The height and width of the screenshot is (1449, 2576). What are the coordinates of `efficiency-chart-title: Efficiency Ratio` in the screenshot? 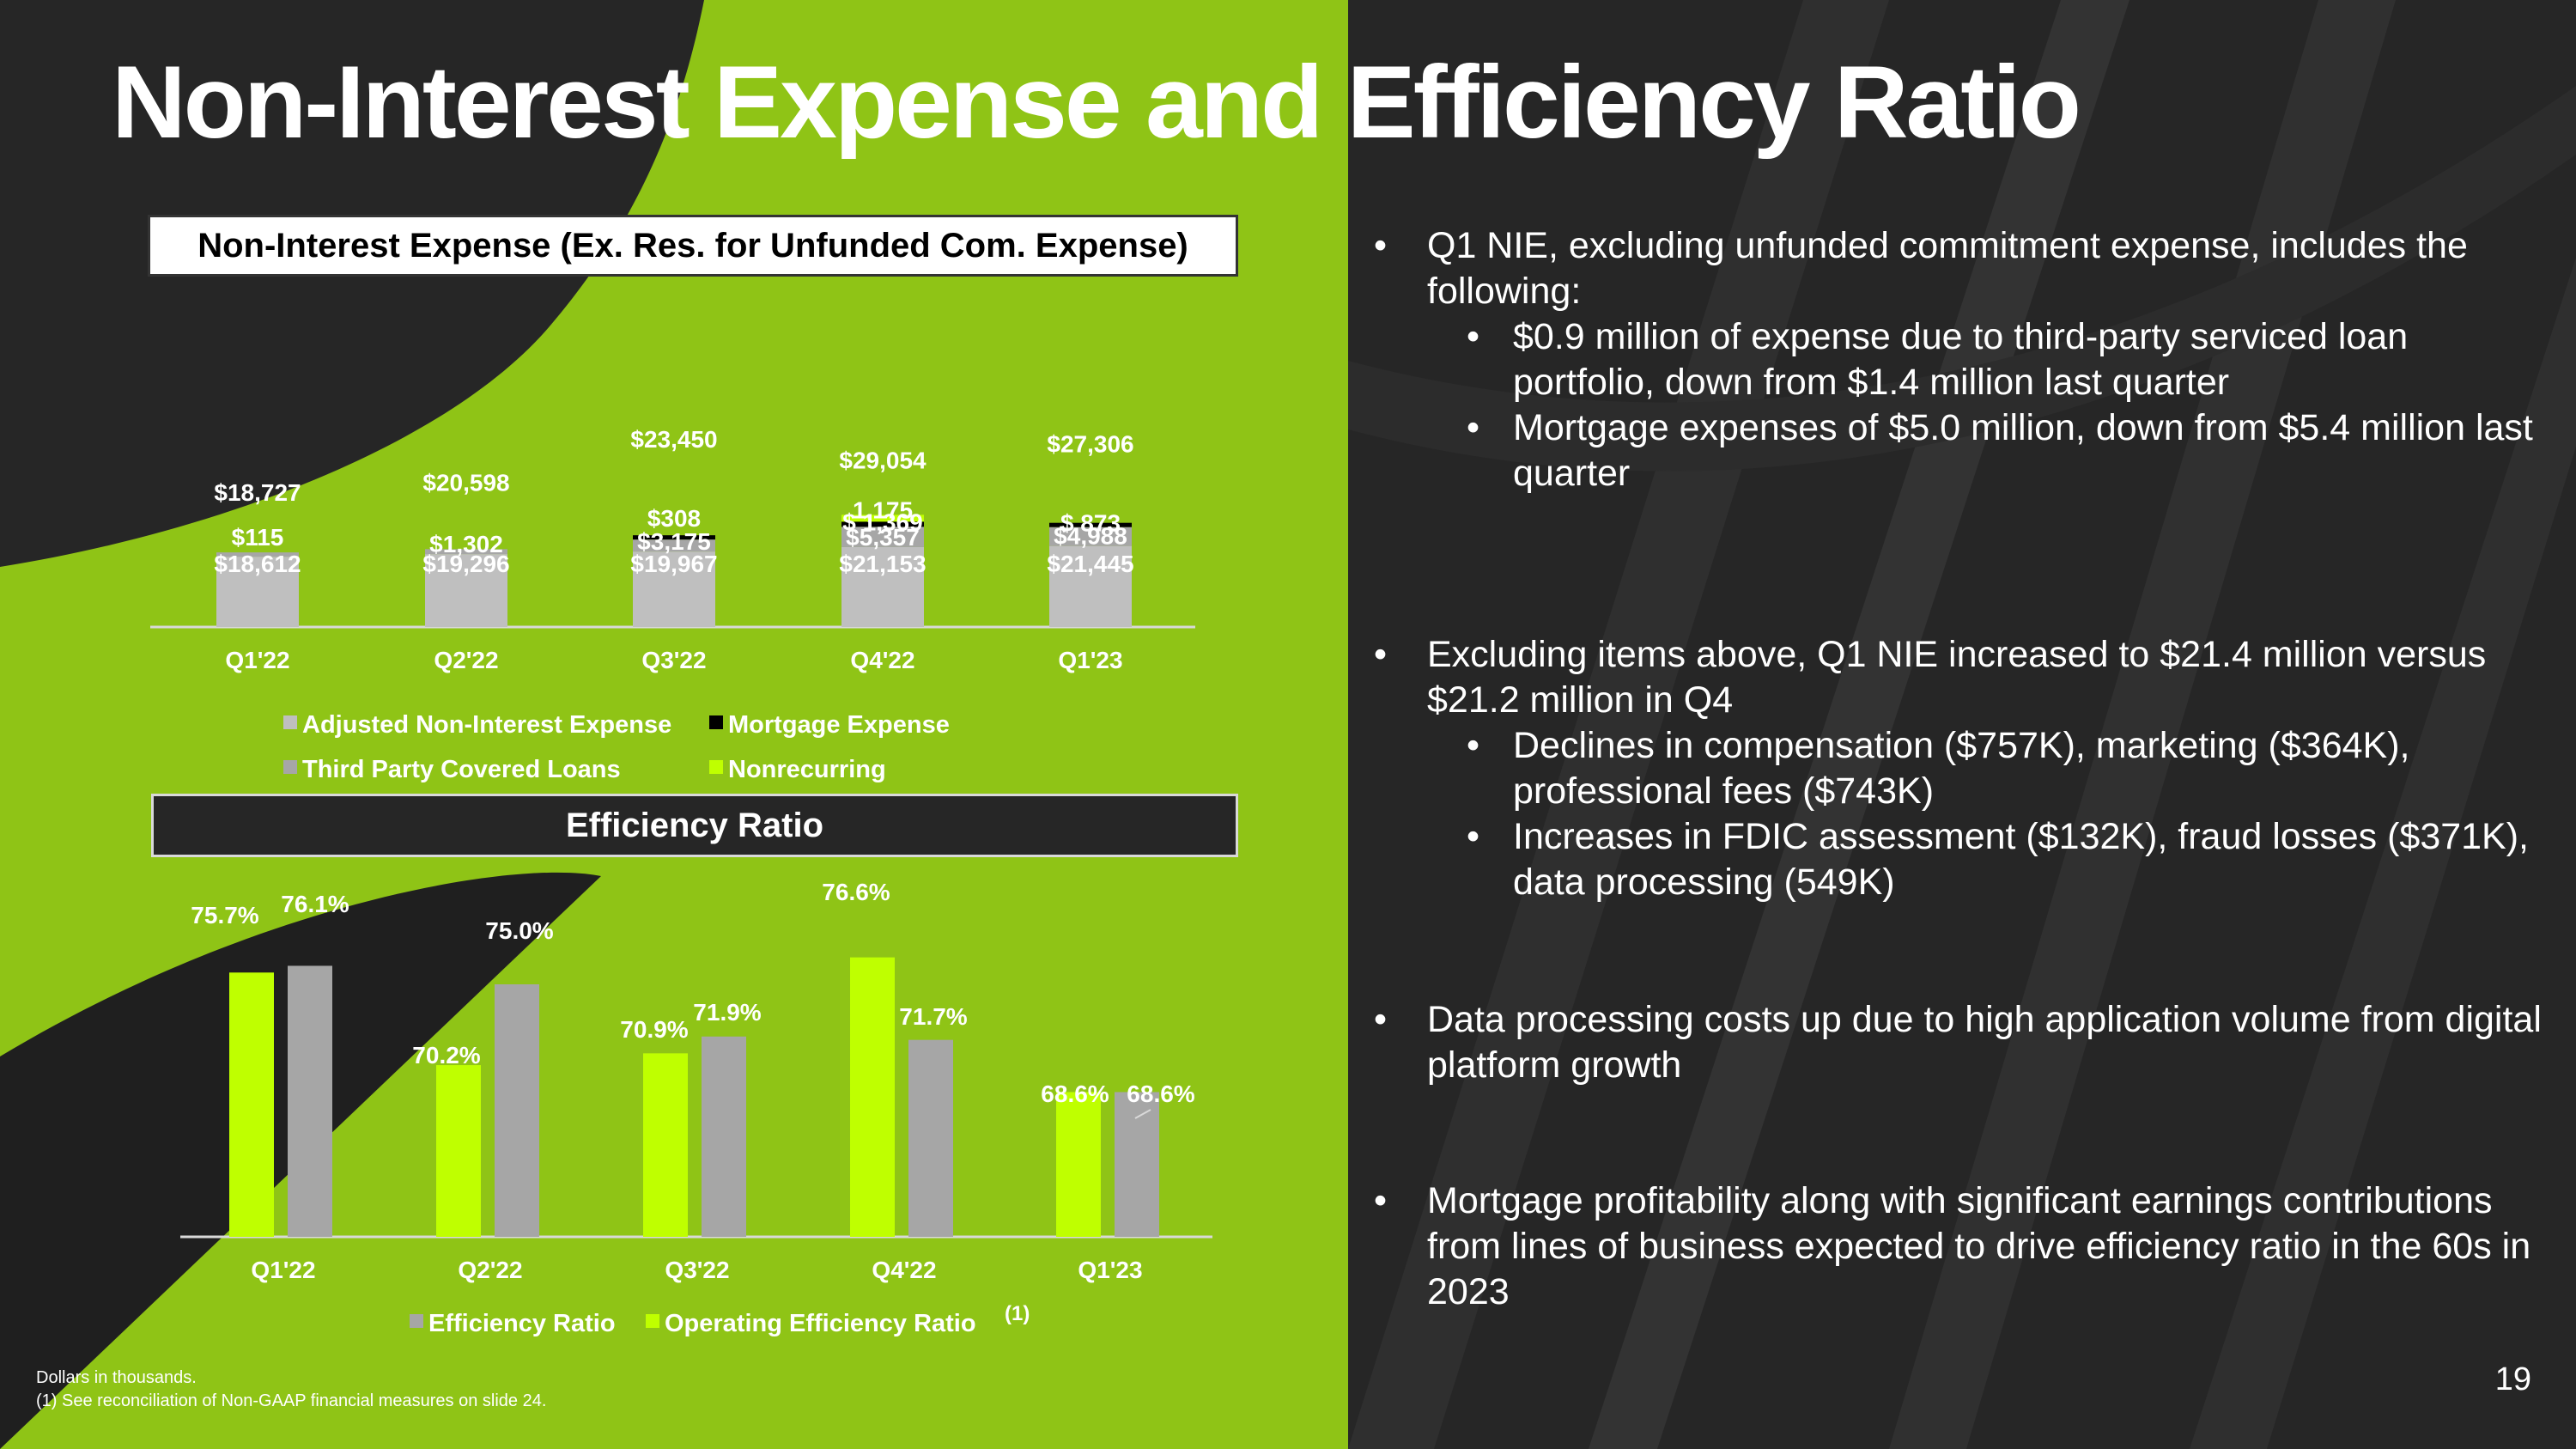 It's located at (695, 825).